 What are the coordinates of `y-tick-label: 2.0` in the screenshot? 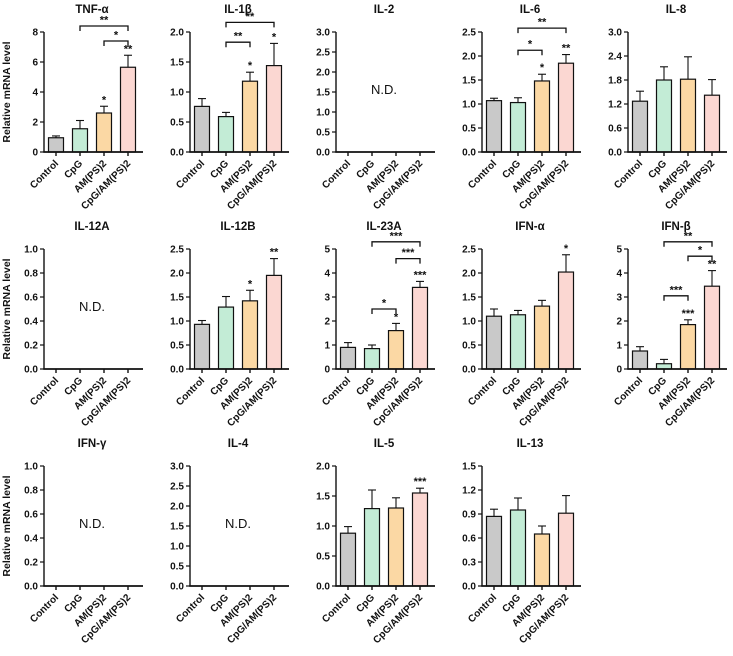 It's located at (177, 507).